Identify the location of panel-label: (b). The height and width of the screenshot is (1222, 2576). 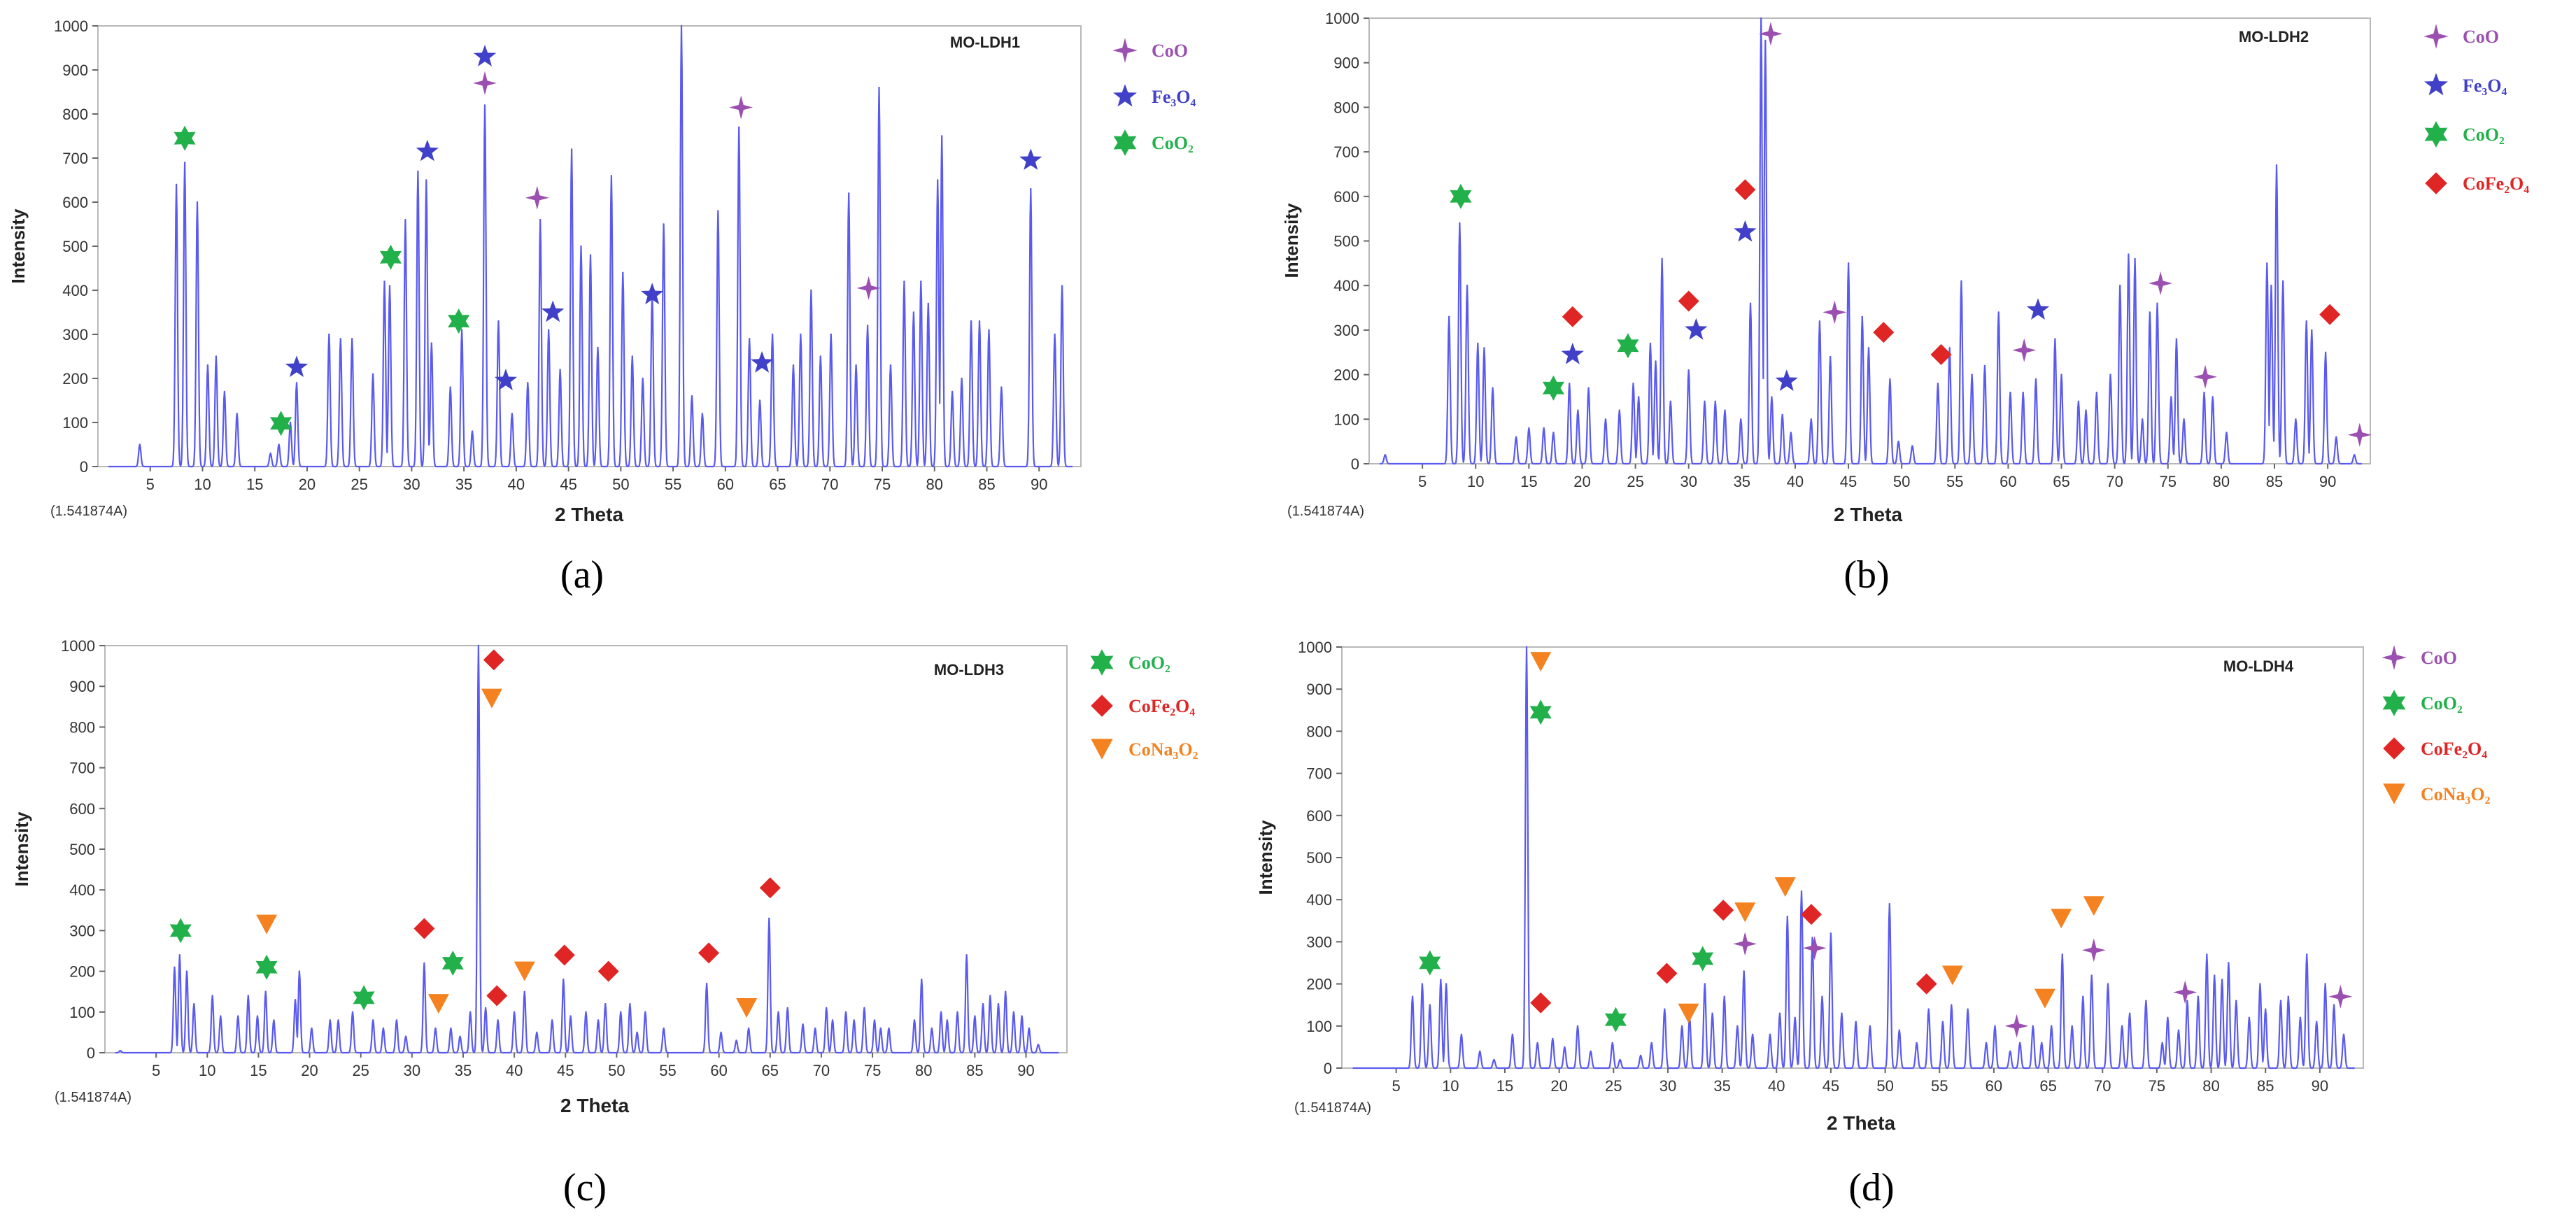
(1866, 575).